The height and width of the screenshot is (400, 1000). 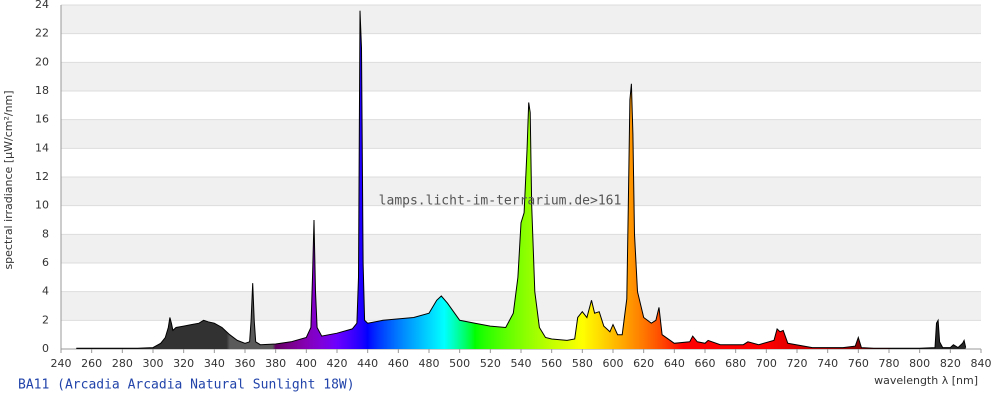 I want to click on y-tick-label: 20, so click(x=42, y=61).